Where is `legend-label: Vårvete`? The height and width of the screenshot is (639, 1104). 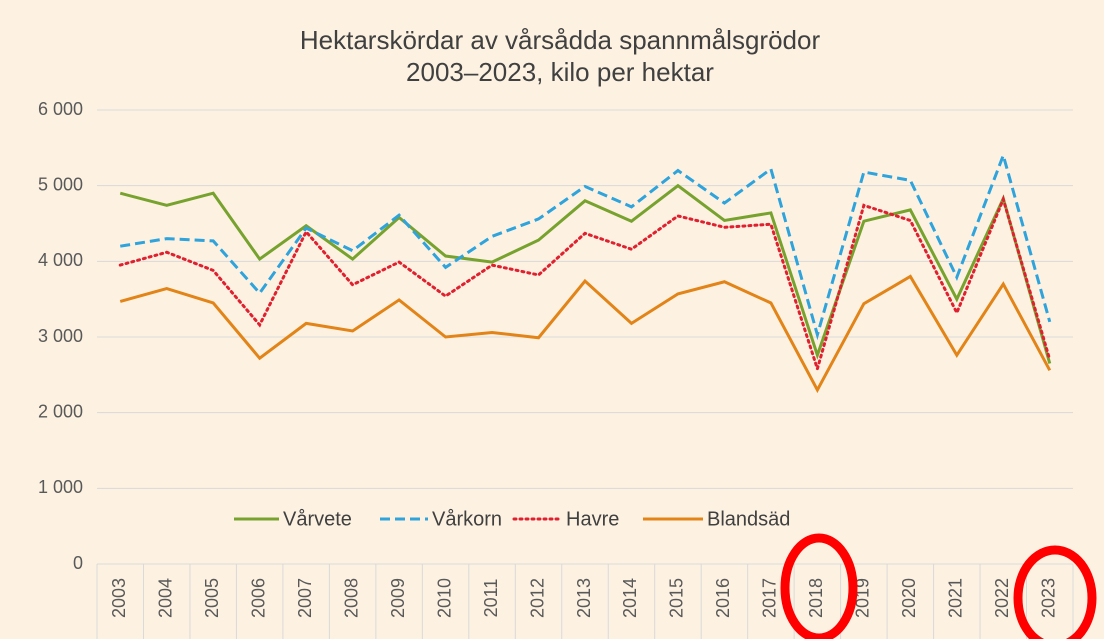 legend-label: Vårvete is located at coordinates (317, 519).